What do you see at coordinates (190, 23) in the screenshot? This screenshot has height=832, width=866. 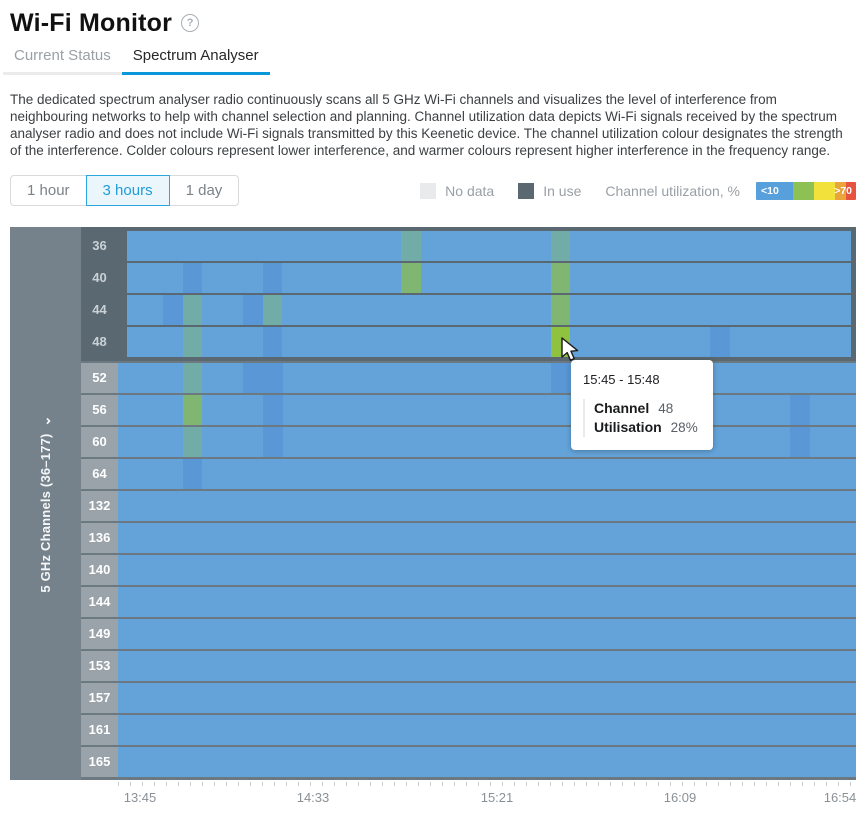 I see `help-icon: ?` at bounding box center [190, 23].